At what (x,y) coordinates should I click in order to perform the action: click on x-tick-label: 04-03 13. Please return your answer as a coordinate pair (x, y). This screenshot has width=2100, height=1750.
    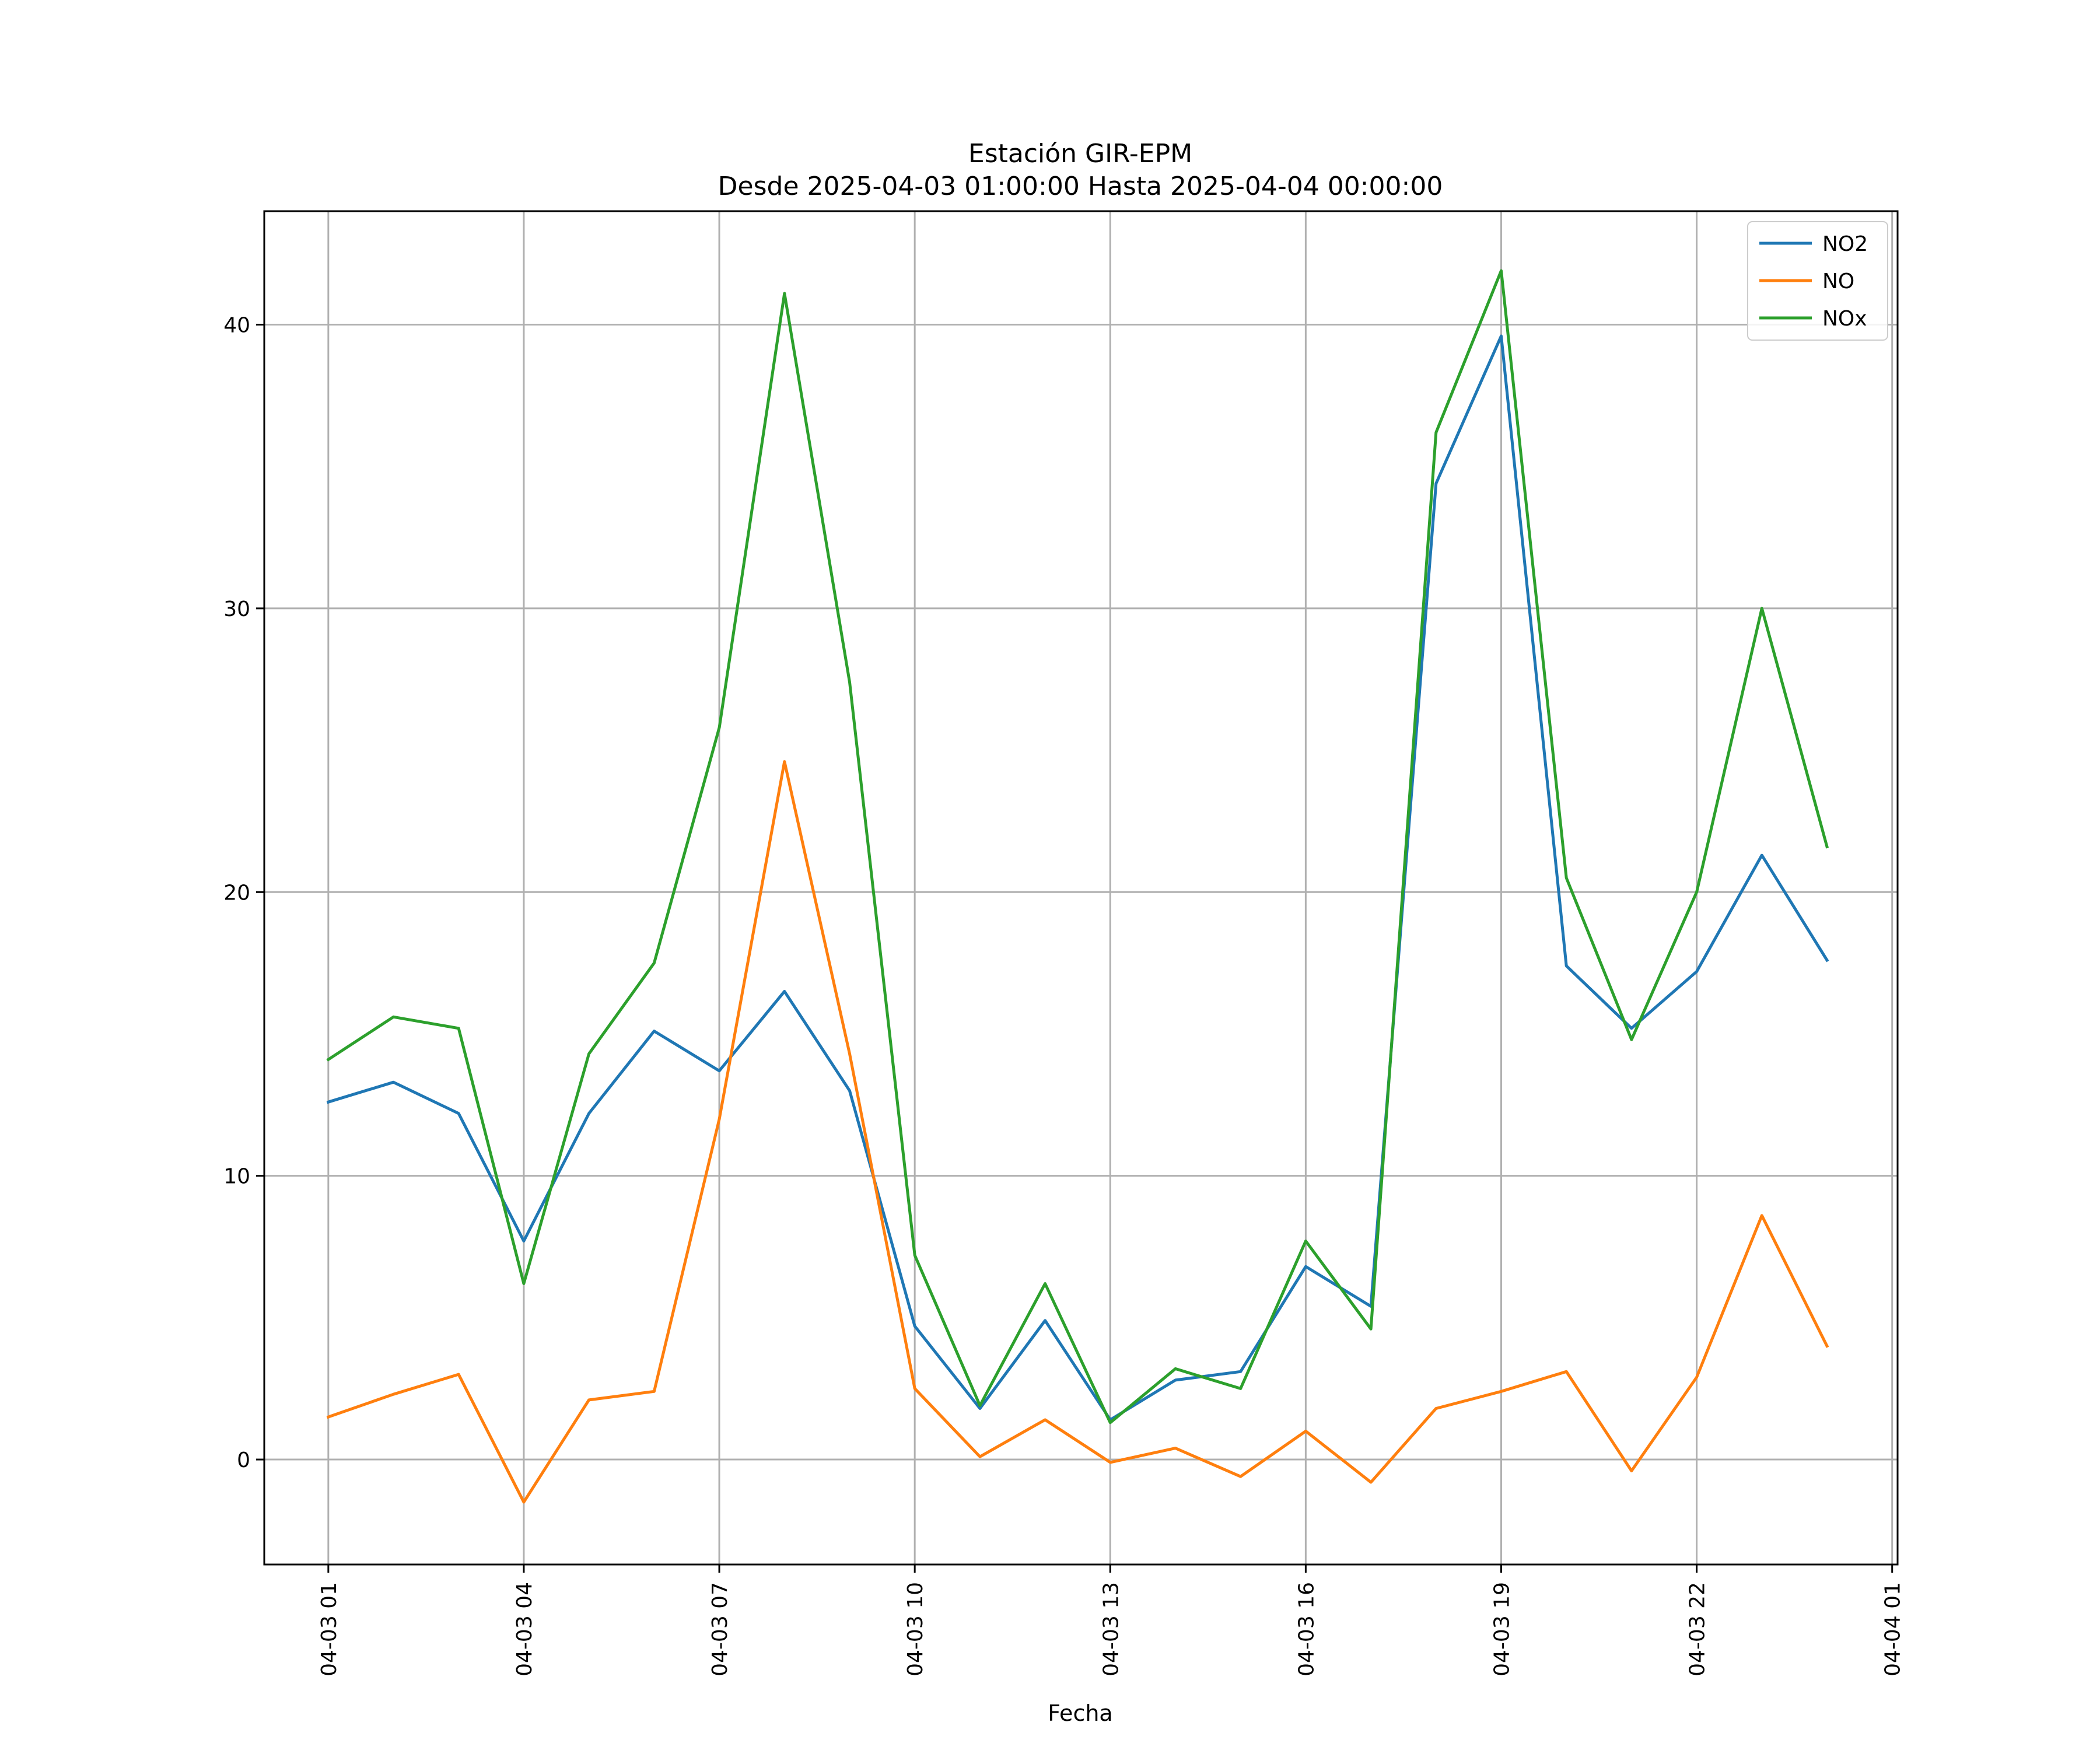
    Looking at the image, I should click on (1111, 1629).